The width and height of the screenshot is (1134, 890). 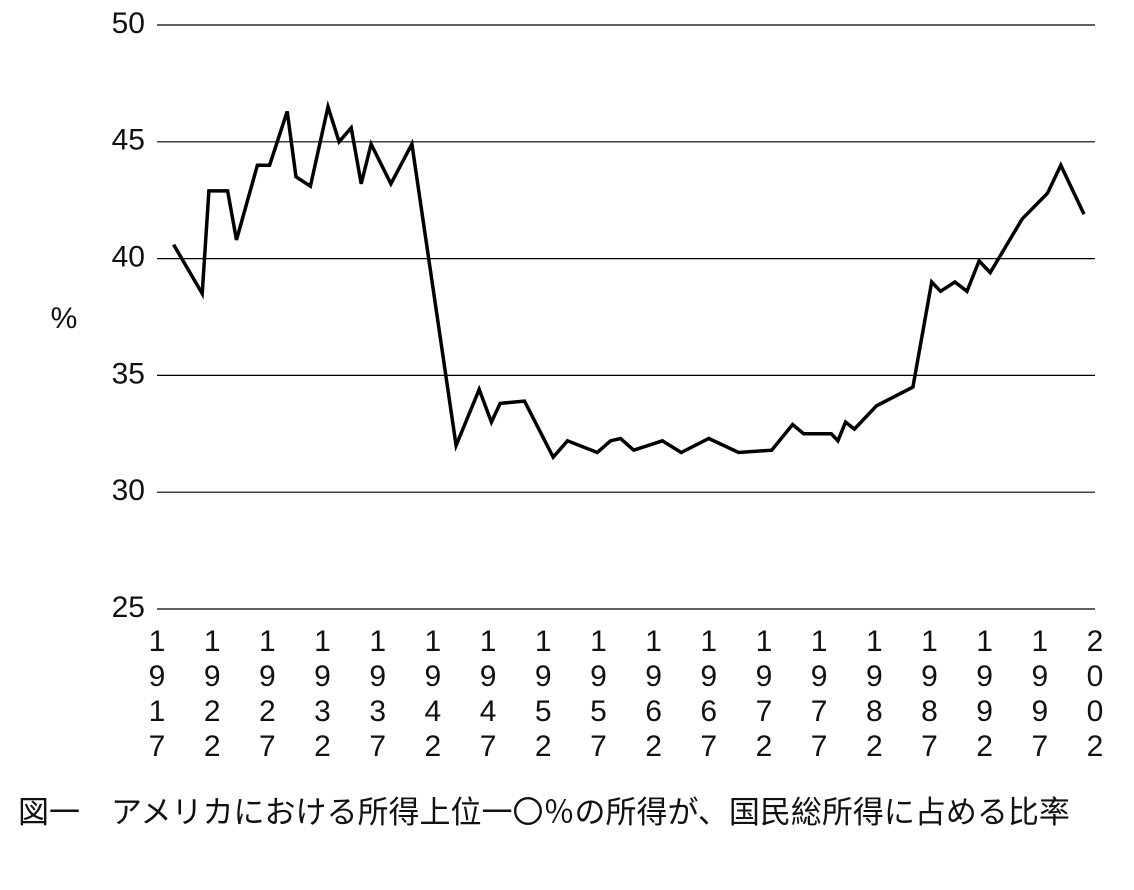 What do you see at coordinates (157, 694) in the screenshot?
I see `x-tick-label: 1917` at bounding box center [157, 694].